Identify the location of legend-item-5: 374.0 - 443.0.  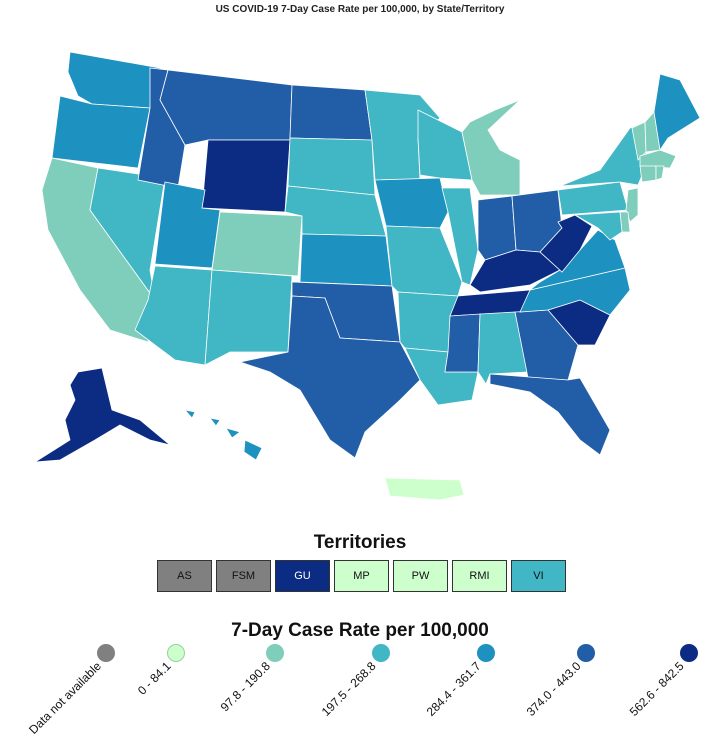
(560, 681).